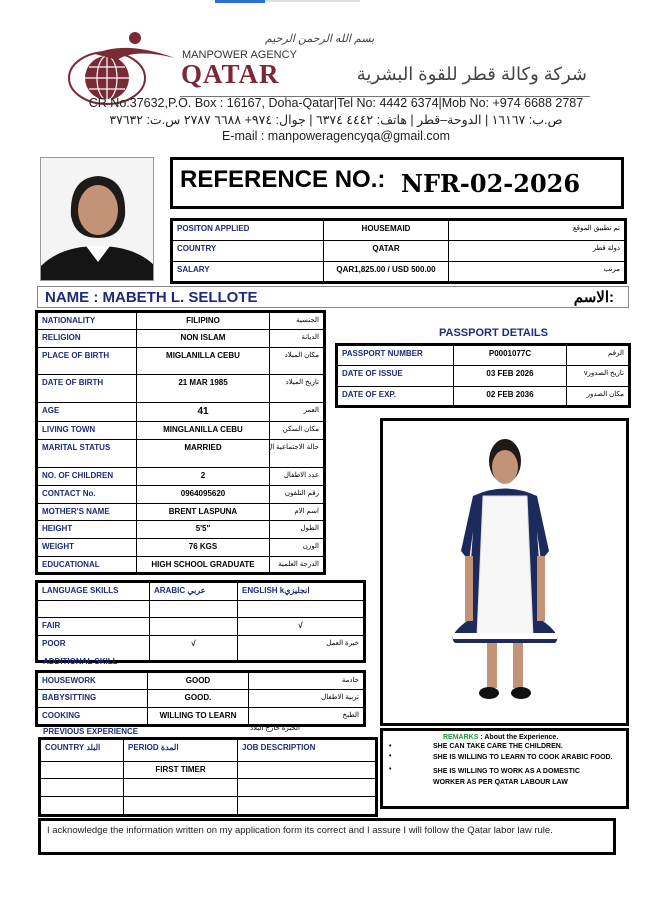  Describe the element at coordinates (203, 494) in the screenshot. I see `table-cell: 0964095620` at that location.